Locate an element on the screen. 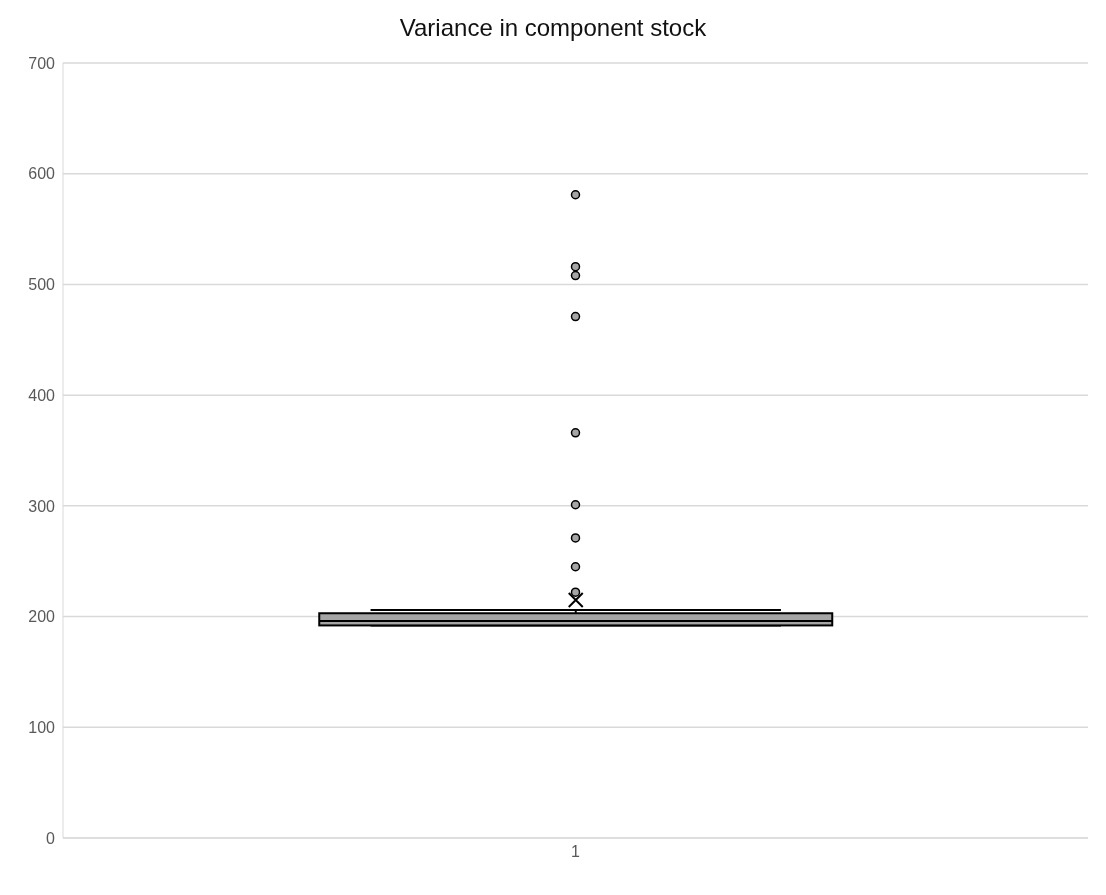  y-tick-label: 700 is located at coordinates (42, 63).